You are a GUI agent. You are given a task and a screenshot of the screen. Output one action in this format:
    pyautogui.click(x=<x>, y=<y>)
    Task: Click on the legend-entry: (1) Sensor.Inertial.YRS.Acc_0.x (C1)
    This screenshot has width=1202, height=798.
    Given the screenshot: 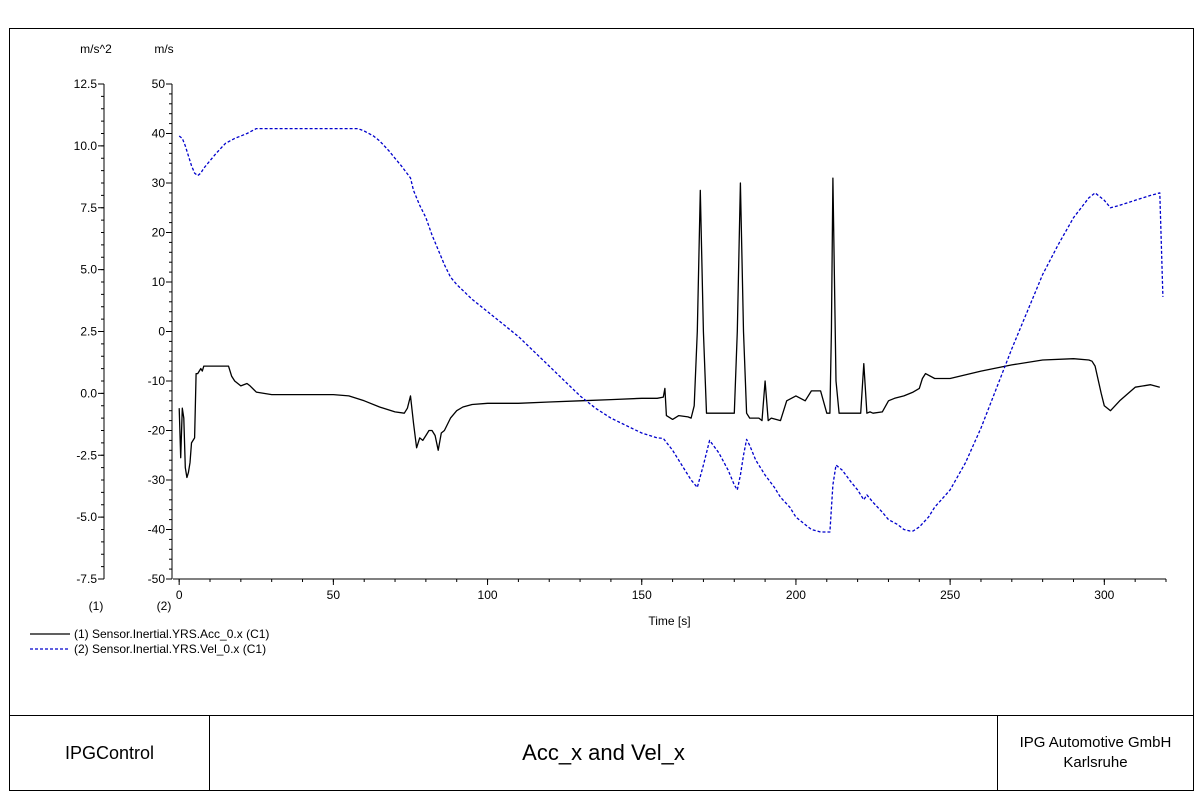 What is the action you would take?
    pyautogui.click(x=171, y=634)
    